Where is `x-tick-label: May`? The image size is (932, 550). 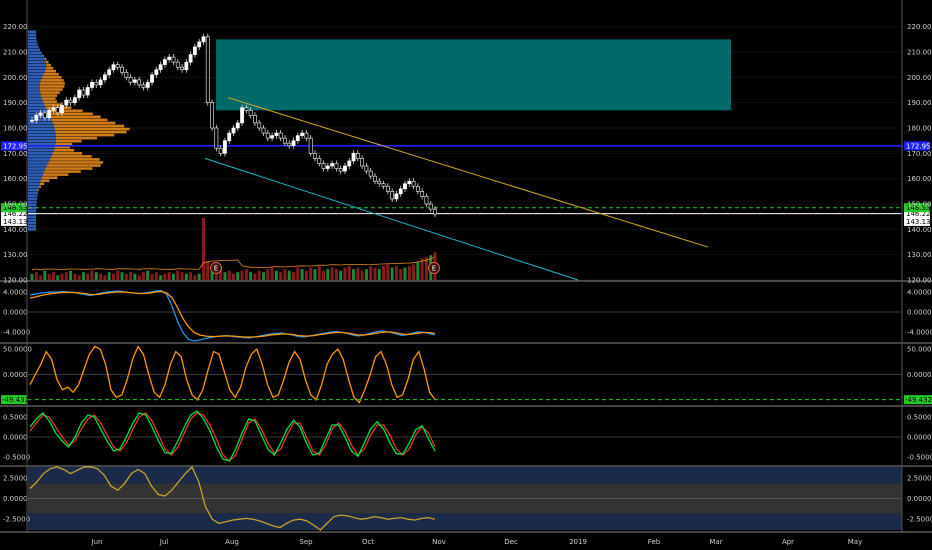 x-tick-label: May is located at coordinates (855, 542).